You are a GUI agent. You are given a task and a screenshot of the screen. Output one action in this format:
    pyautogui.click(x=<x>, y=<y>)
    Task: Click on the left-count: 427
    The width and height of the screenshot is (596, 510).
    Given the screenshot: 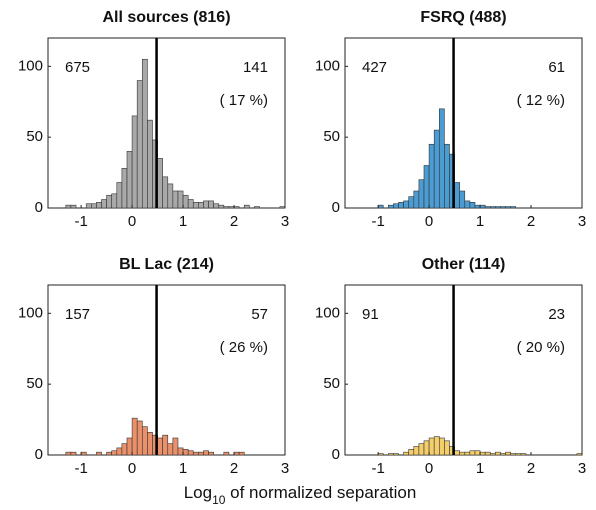 What is the action you would take?
    pyautogui.click(x=374, y=67)
    